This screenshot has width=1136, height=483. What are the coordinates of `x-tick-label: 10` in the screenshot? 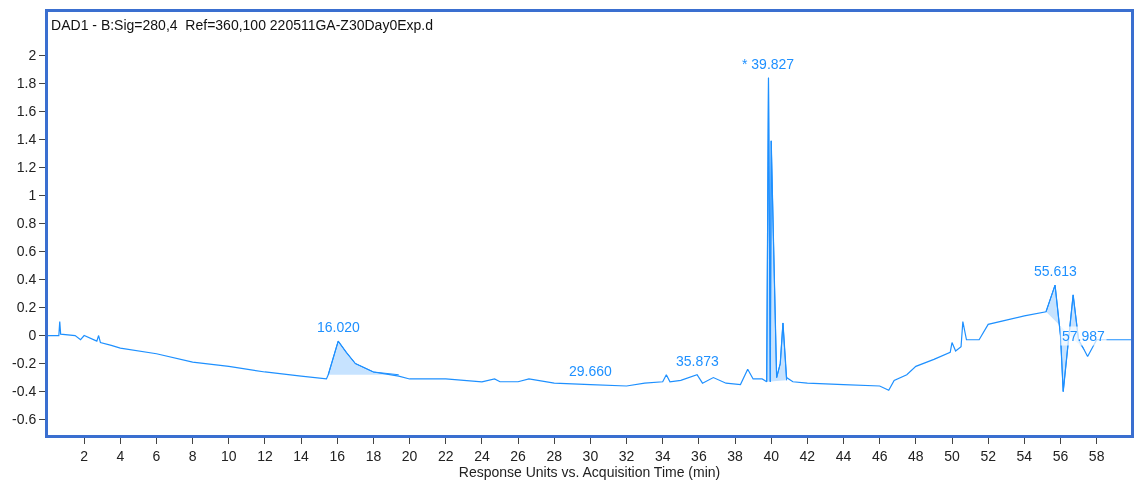 It's located at (229, 455).